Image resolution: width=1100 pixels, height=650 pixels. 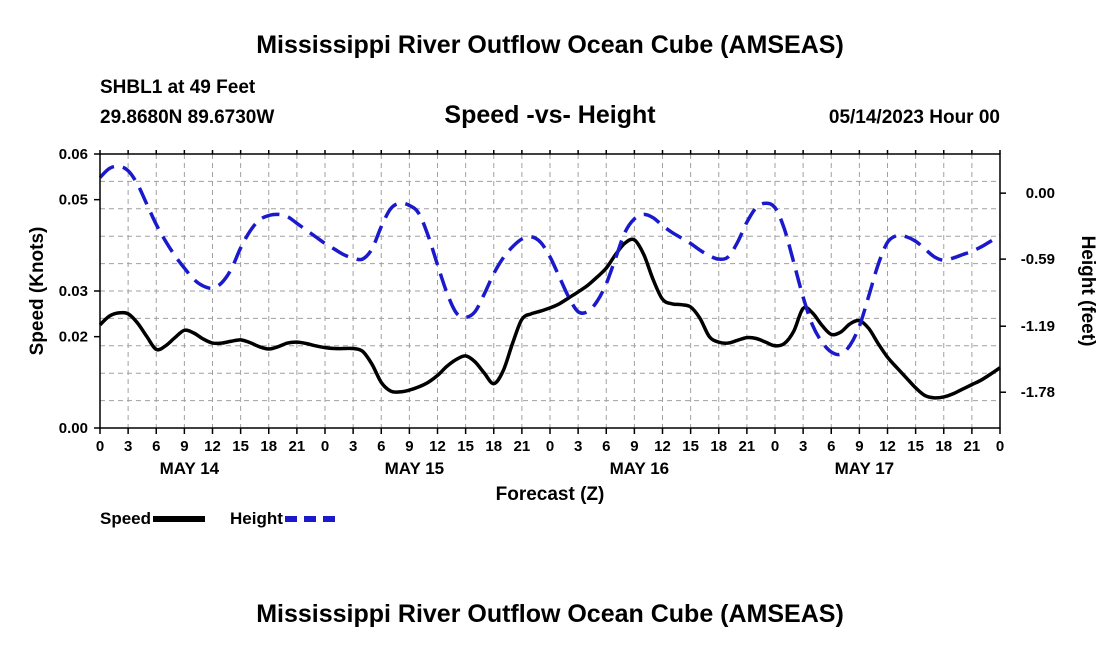 What do you see at coordinates (178, 87) in the screenshot?
I see `station-label: SHBL1 at 49 Feet` at bounding box center [178, 87].